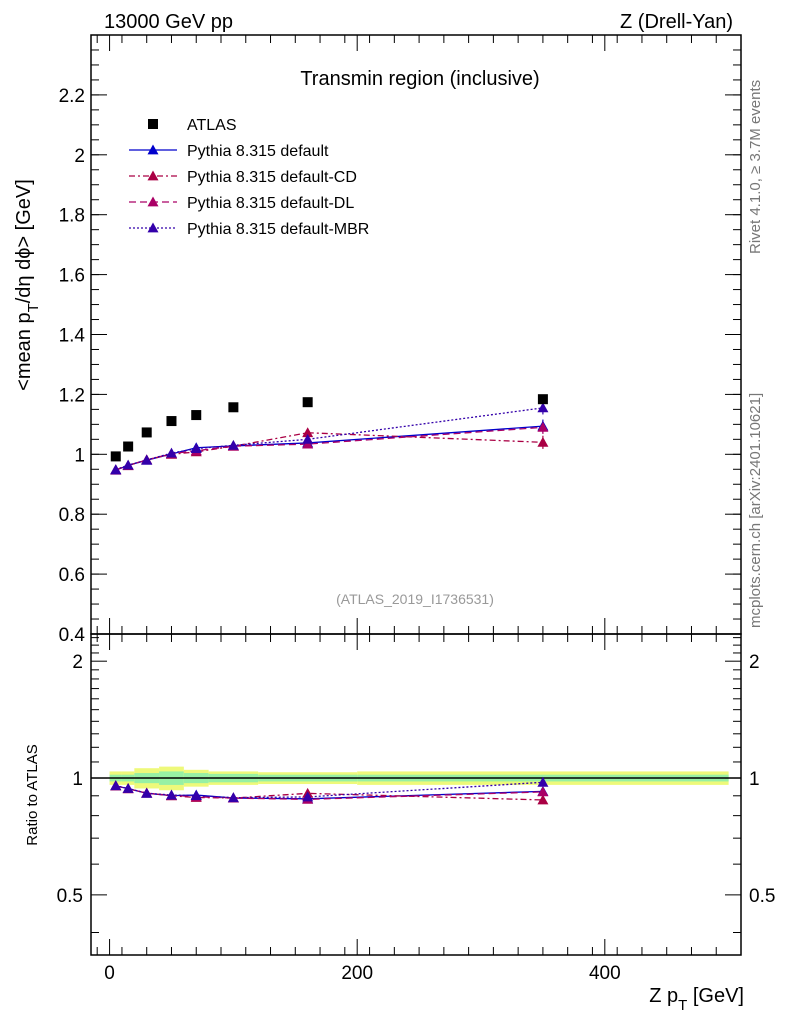 The image size is (786, 1024). What do you see at coordinates (77, 662) in the screenshot?
I see `ratio-y-tick-label: 2` at bounding box center [77, 662].